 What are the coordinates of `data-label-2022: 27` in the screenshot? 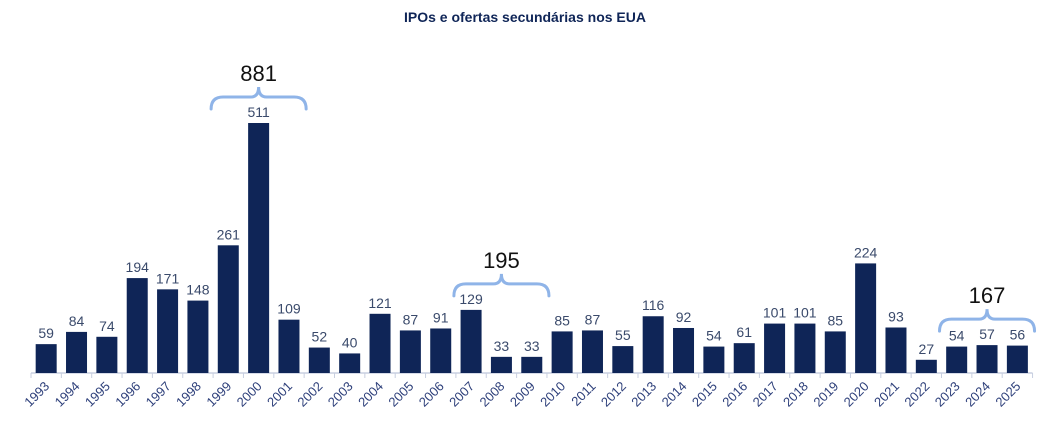 It's located at (927, 349).